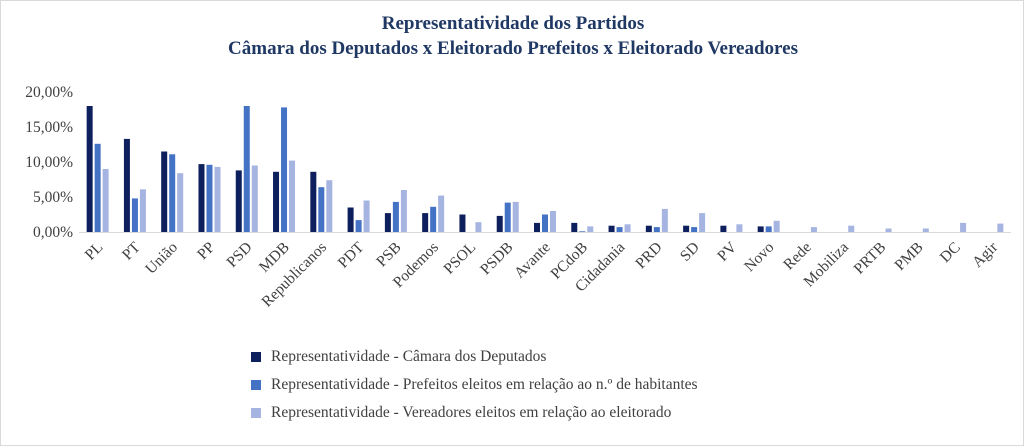 This screenshot has height=447, width=1024. Describe the element at coordinates (131, 250) in the screenshot. I see `x-tick-label: PT` at that location.